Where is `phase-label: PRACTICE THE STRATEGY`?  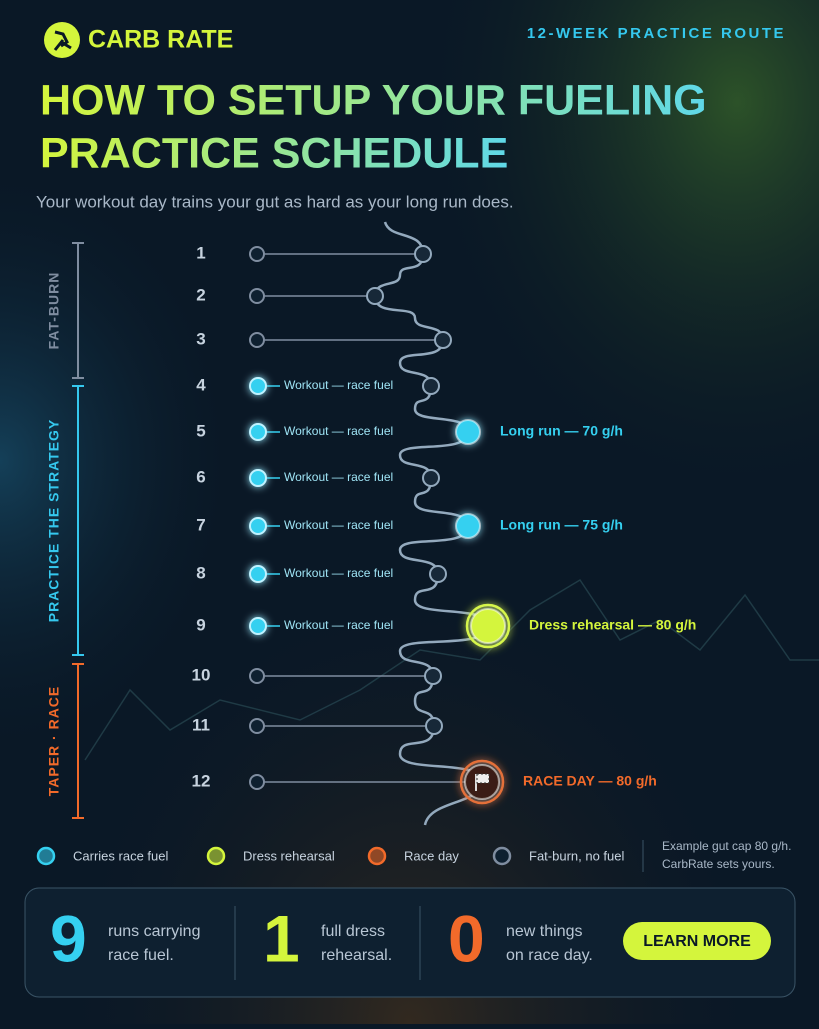
phase-label: PRACTICE THE STRATEGY is located at coordinates (54, 521).